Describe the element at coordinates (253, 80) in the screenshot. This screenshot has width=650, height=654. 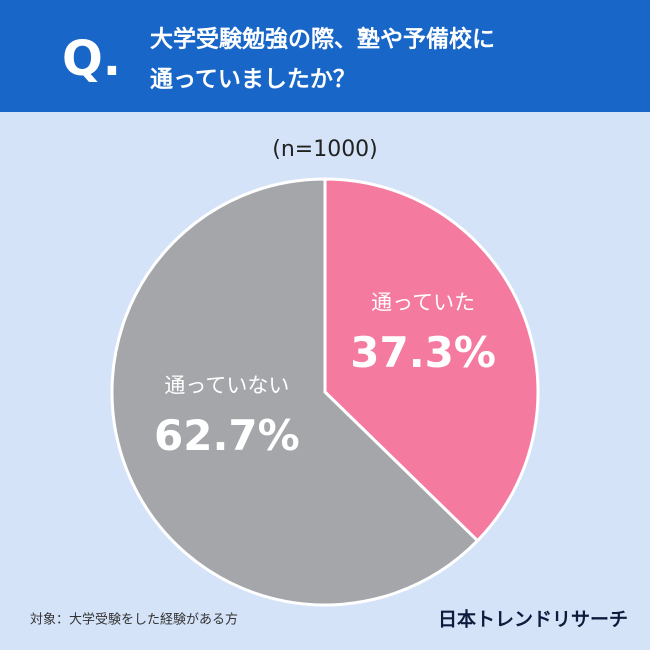
I see `title-line: 通っていましたか？` at that location.